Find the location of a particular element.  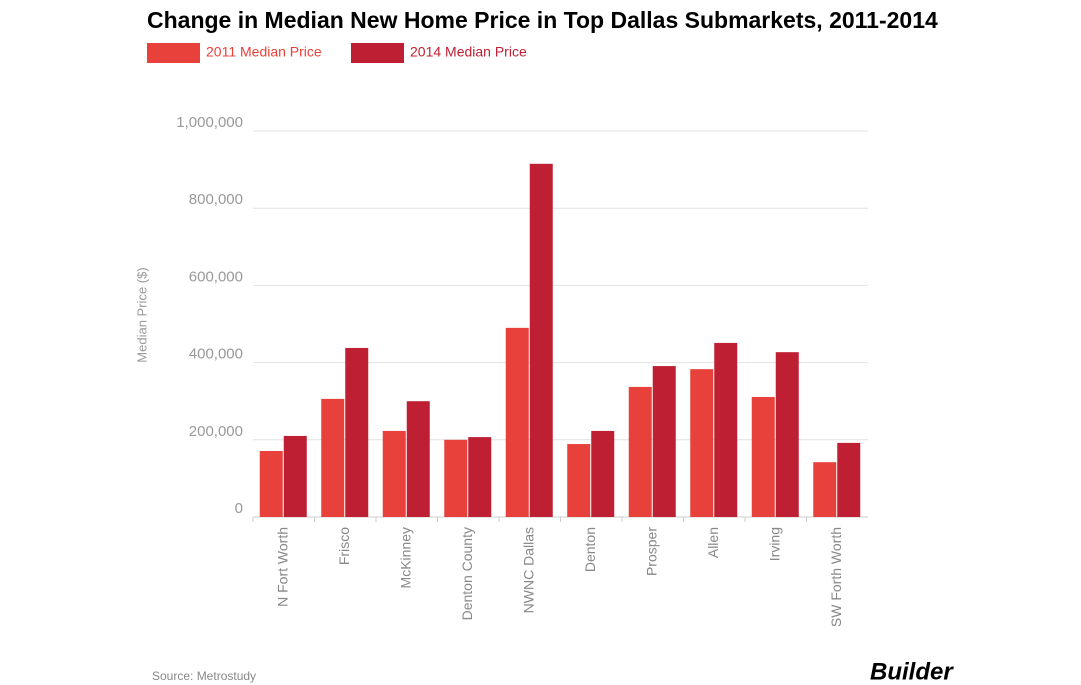

y-axis-label: Median Price ($) is located at coordinates (141, 314).